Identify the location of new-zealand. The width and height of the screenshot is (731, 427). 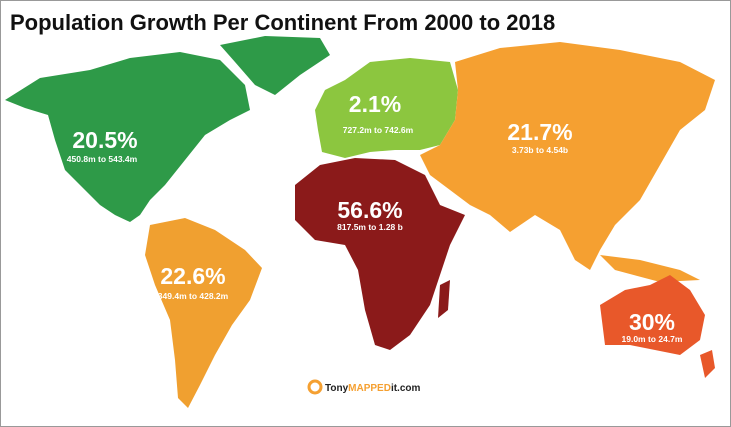
(707, 364).